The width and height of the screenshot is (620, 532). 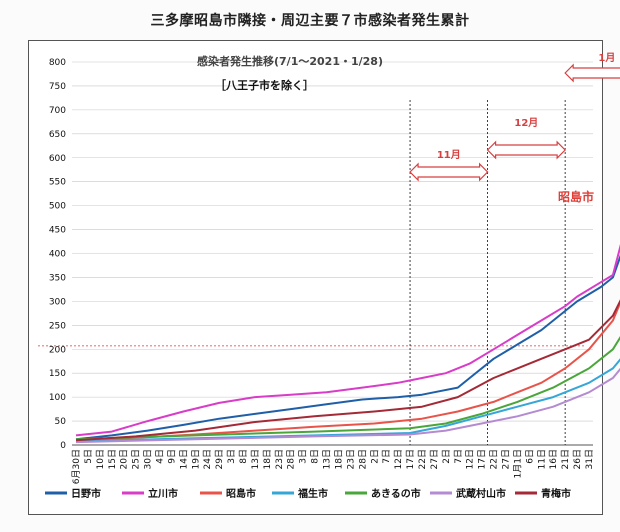 What do you see at coordinates (565, 459) in the screenshot?
I see `x-tick-label: 21日` at bounding box center [565, 459].